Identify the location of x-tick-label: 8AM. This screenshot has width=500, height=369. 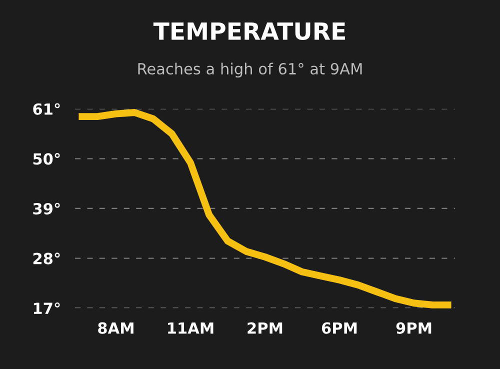
(116, 328).